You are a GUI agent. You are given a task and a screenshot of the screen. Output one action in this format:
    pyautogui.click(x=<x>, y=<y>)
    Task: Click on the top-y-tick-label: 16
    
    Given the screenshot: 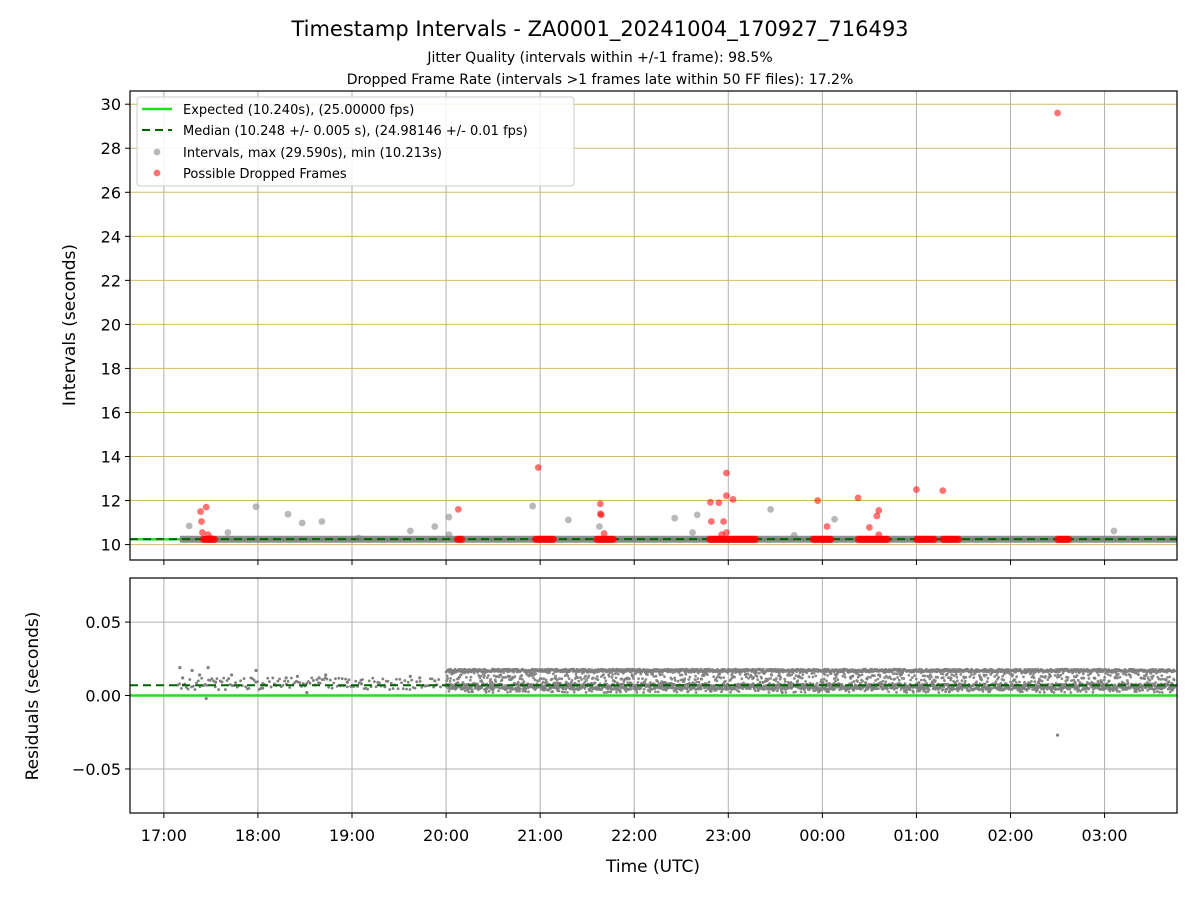 What is the action you would take?
    pyautogui.click(x=111, y=412)
    